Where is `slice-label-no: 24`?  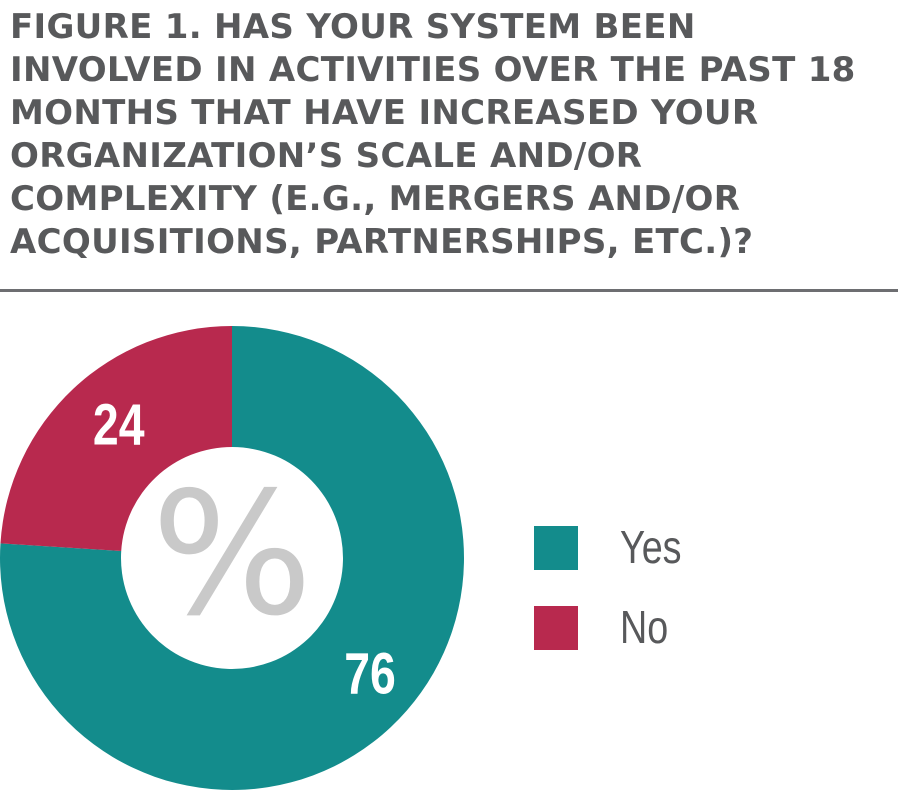
slice-label-no: 24 is located at coordinates (119, 425).